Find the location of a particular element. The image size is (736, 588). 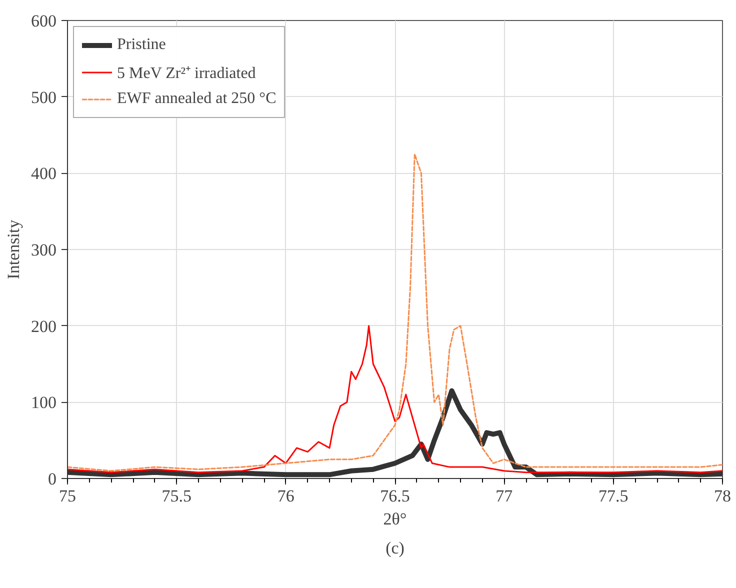

y-tick-label: 100 is located at coordinates (43, 402).